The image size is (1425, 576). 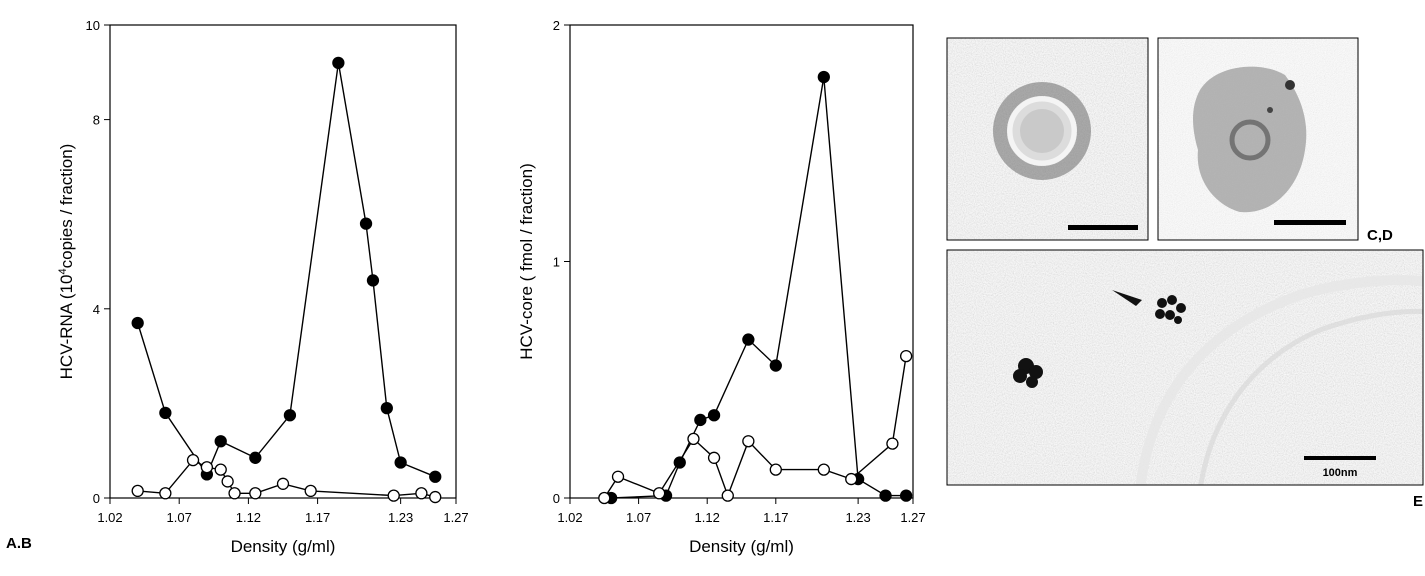 What do you see at coordinates (96, 120) in the screenshot?
I see `chart-a-y-tick-label: 8` at bounding box center [96, 120].